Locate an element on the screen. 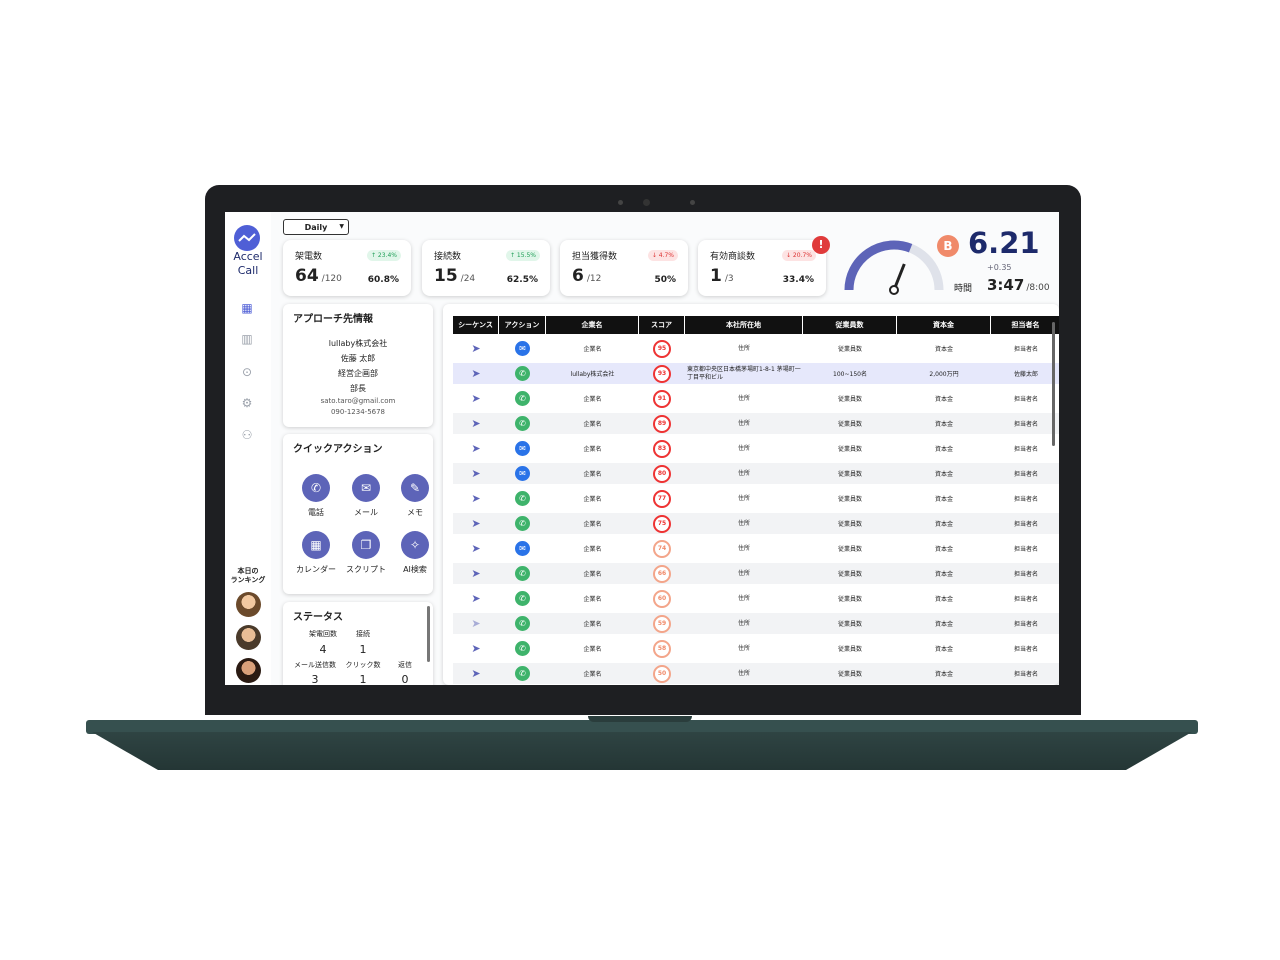 This screenshot has width=1280, height=960. quick-action-6: ✧ AI検索 is located at coordinates (411, 553).